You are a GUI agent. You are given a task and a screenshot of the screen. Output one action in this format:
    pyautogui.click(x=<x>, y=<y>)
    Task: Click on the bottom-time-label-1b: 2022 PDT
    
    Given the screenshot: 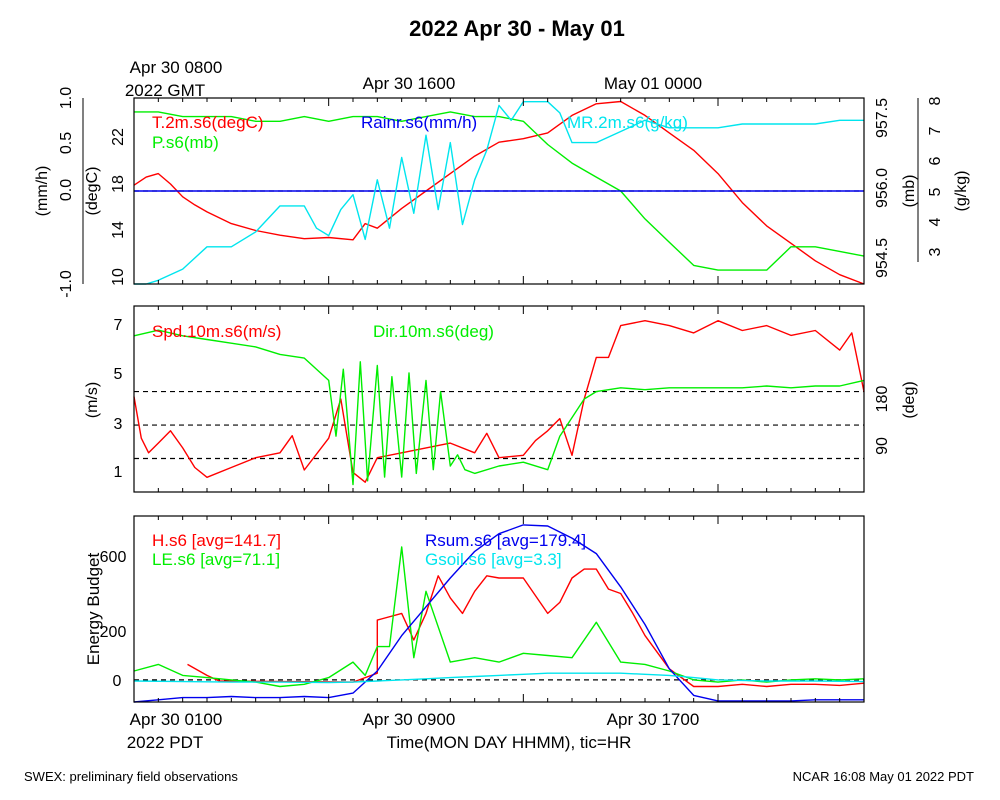 What is the action you would take?
    pyautogui.click(x=165, y=742)
    